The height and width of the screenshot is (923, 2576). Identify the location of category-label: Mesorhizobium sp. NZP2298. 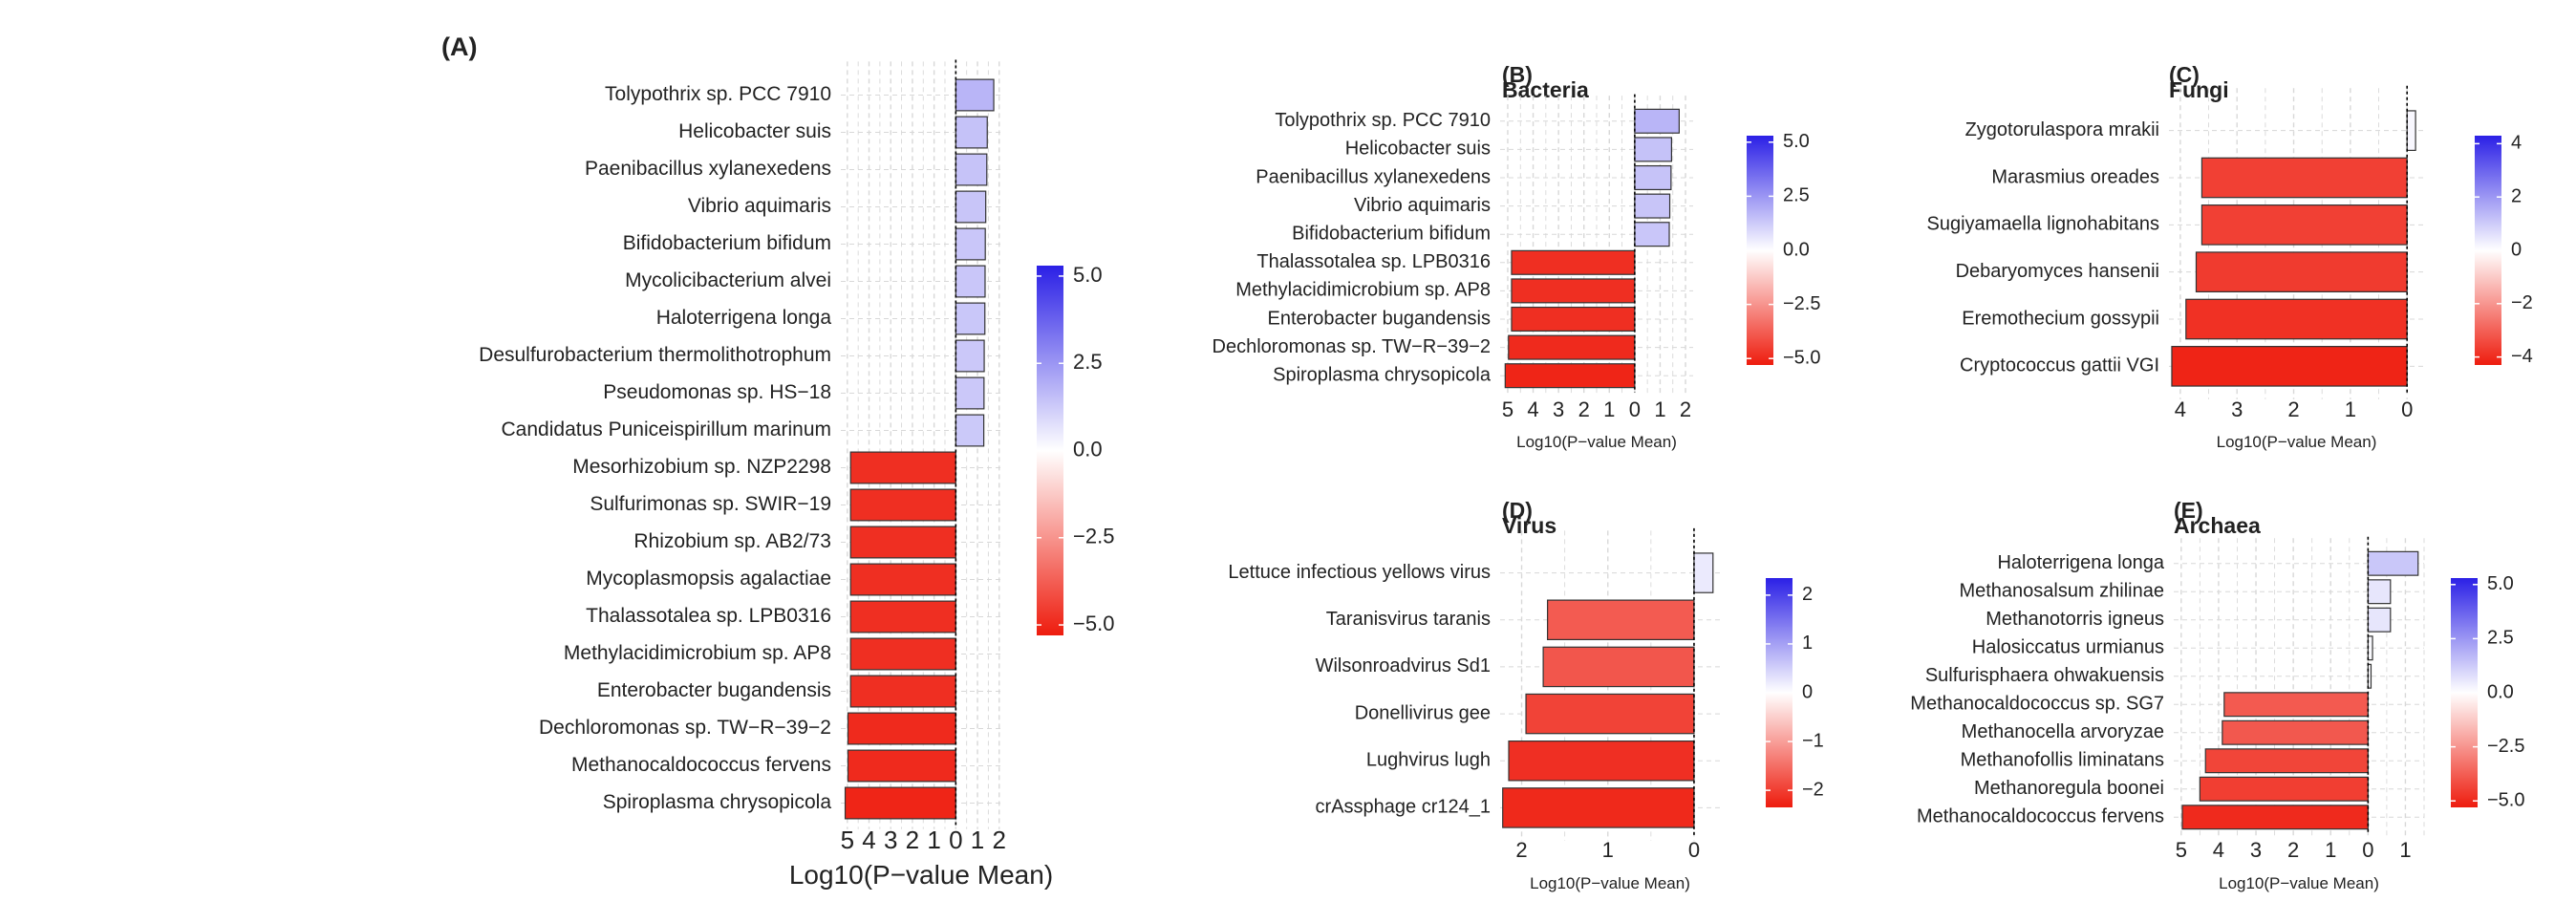
(701, 467).